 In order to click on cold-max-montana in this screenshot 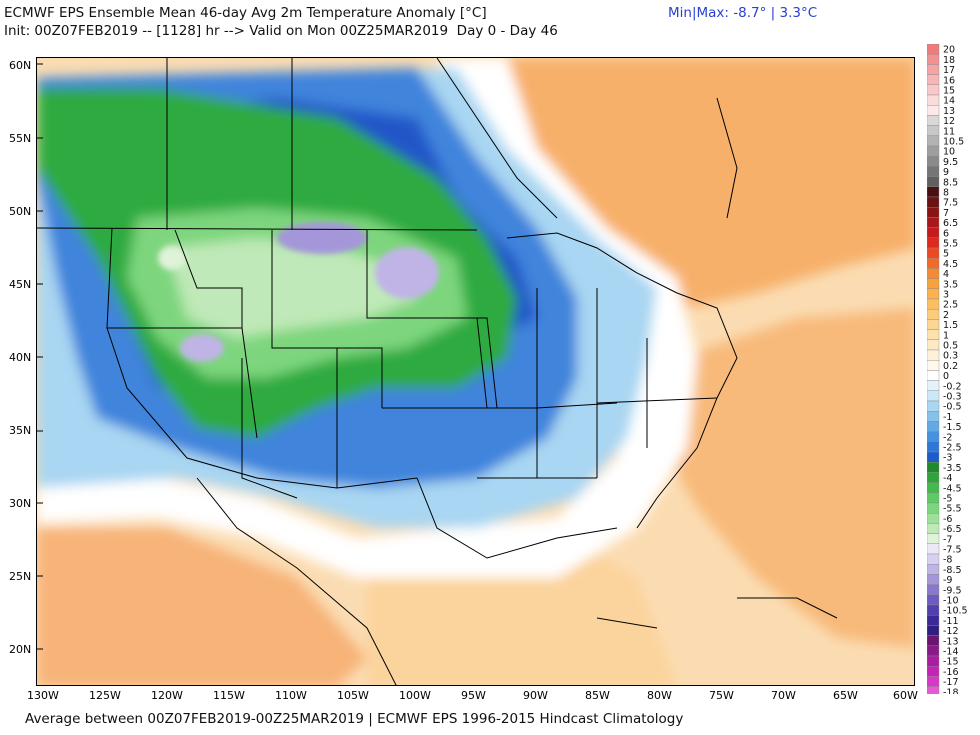, I will do `click(322, 238)`.